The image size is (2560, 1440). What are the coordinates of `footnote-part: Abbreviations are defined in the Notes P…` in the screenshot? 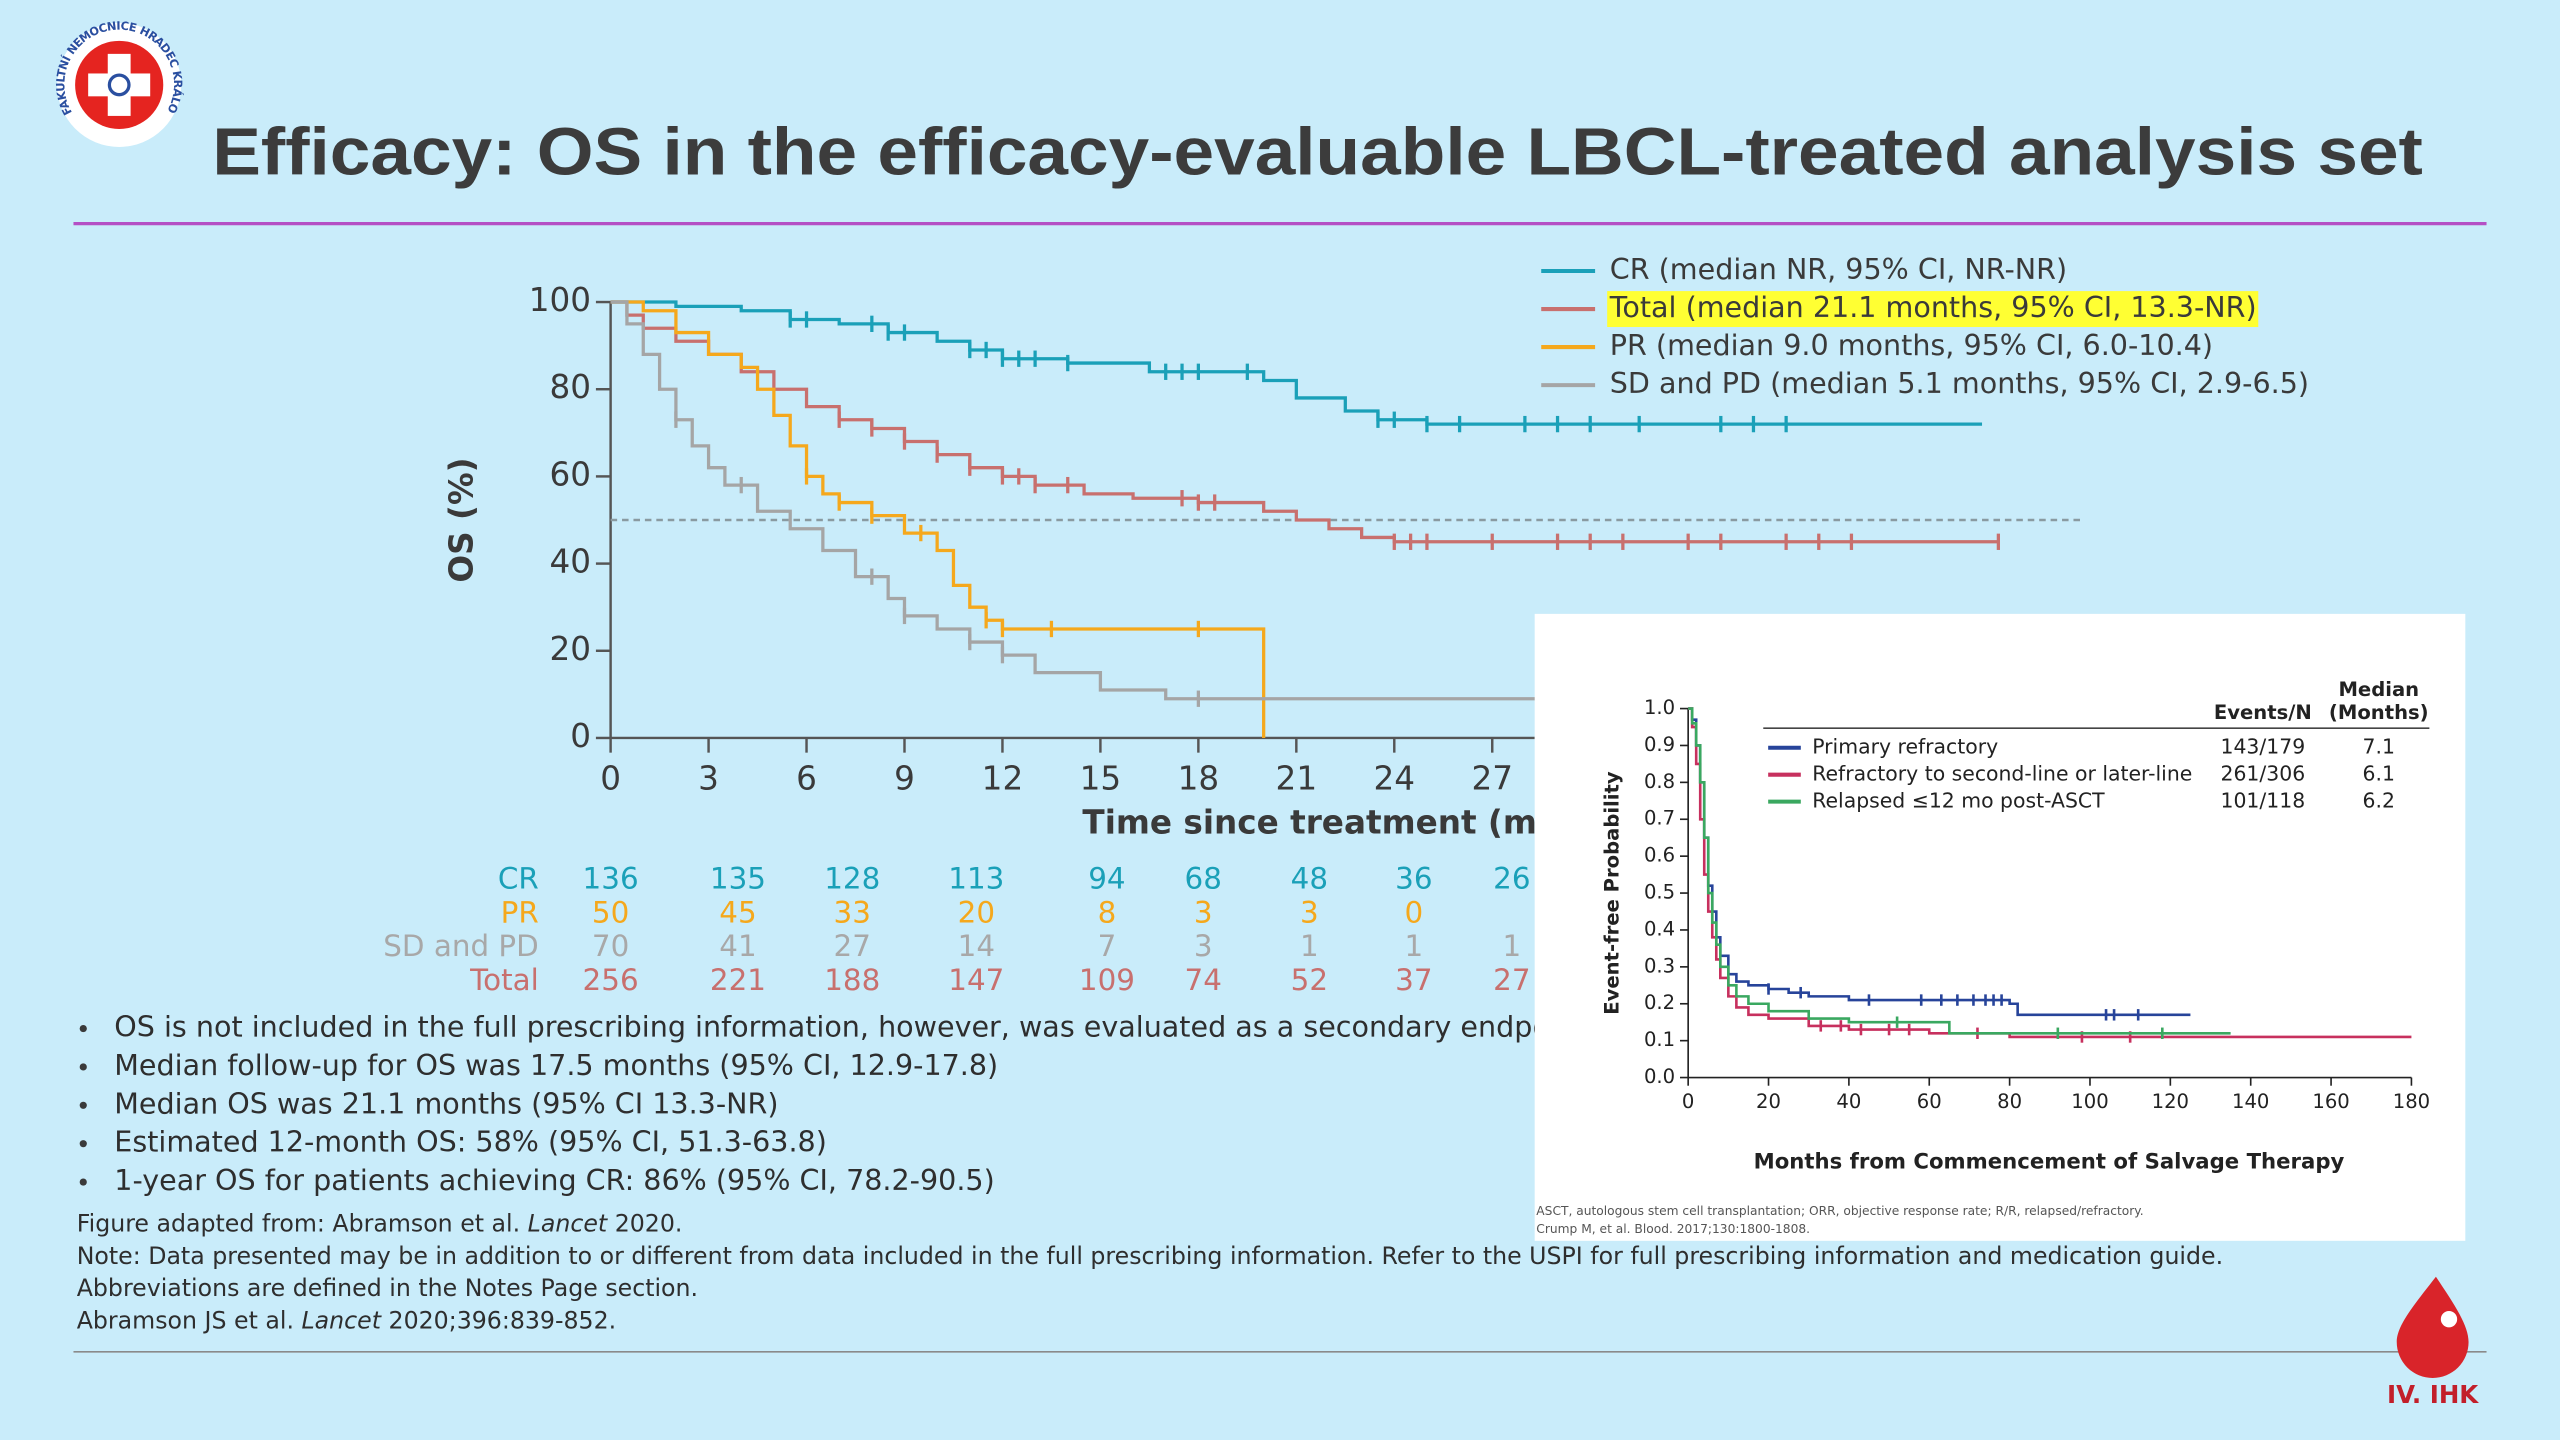 It's located at (387, 1288).